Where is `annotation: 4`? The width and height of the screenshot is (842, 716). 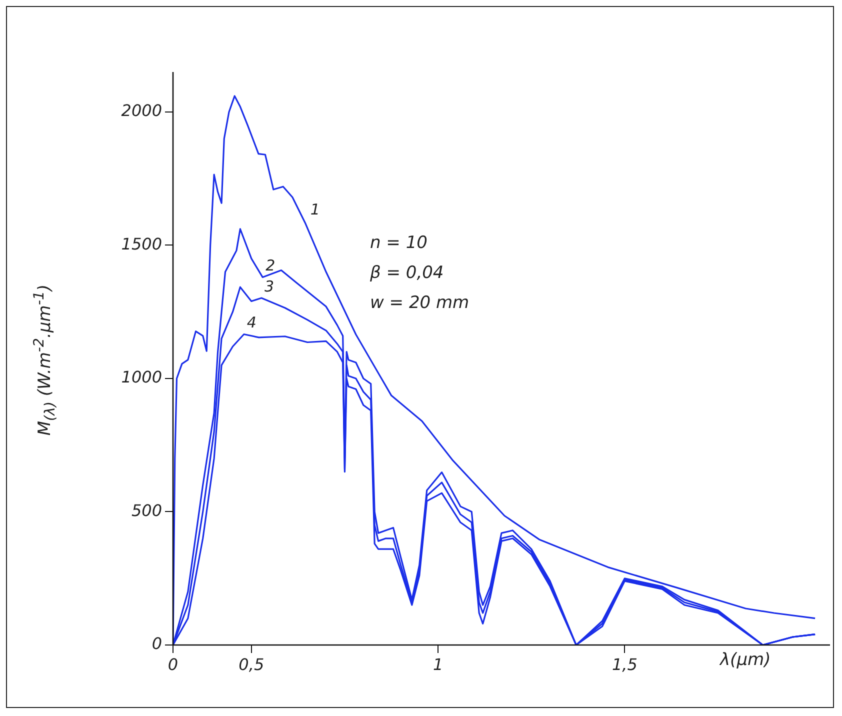 annotation: 4 is located at coordinates (251, 323).